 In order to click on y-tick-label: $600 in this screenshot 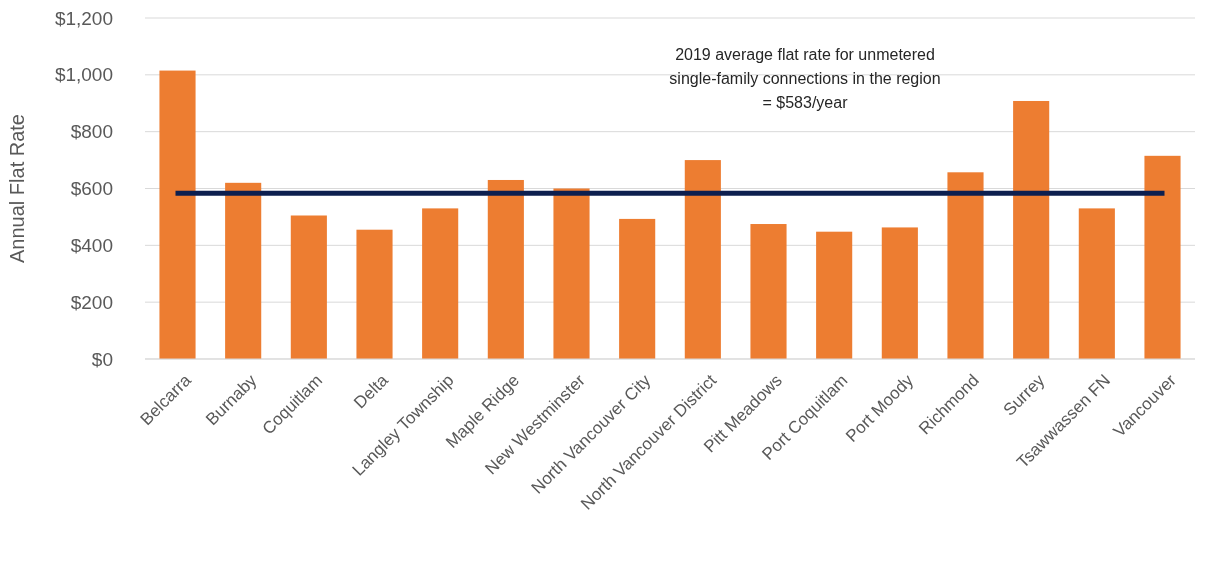, I will do `click(91, 189)`.